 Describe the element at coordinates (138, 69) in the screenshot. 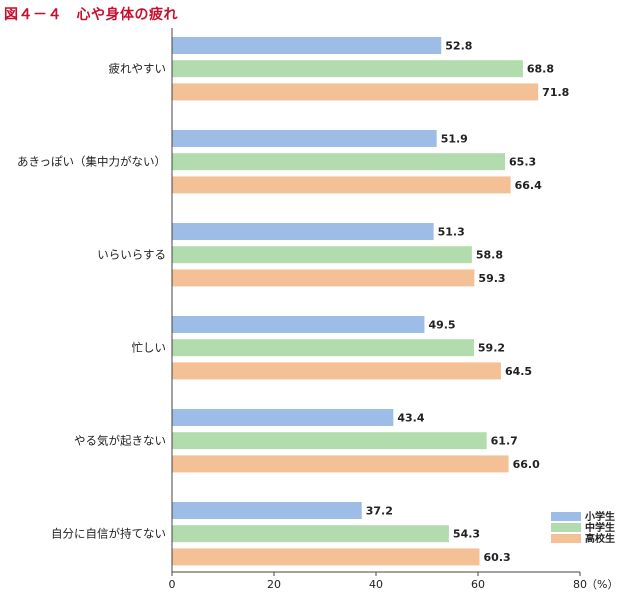

I see `category-label-1: 疲れやすい` at that location.